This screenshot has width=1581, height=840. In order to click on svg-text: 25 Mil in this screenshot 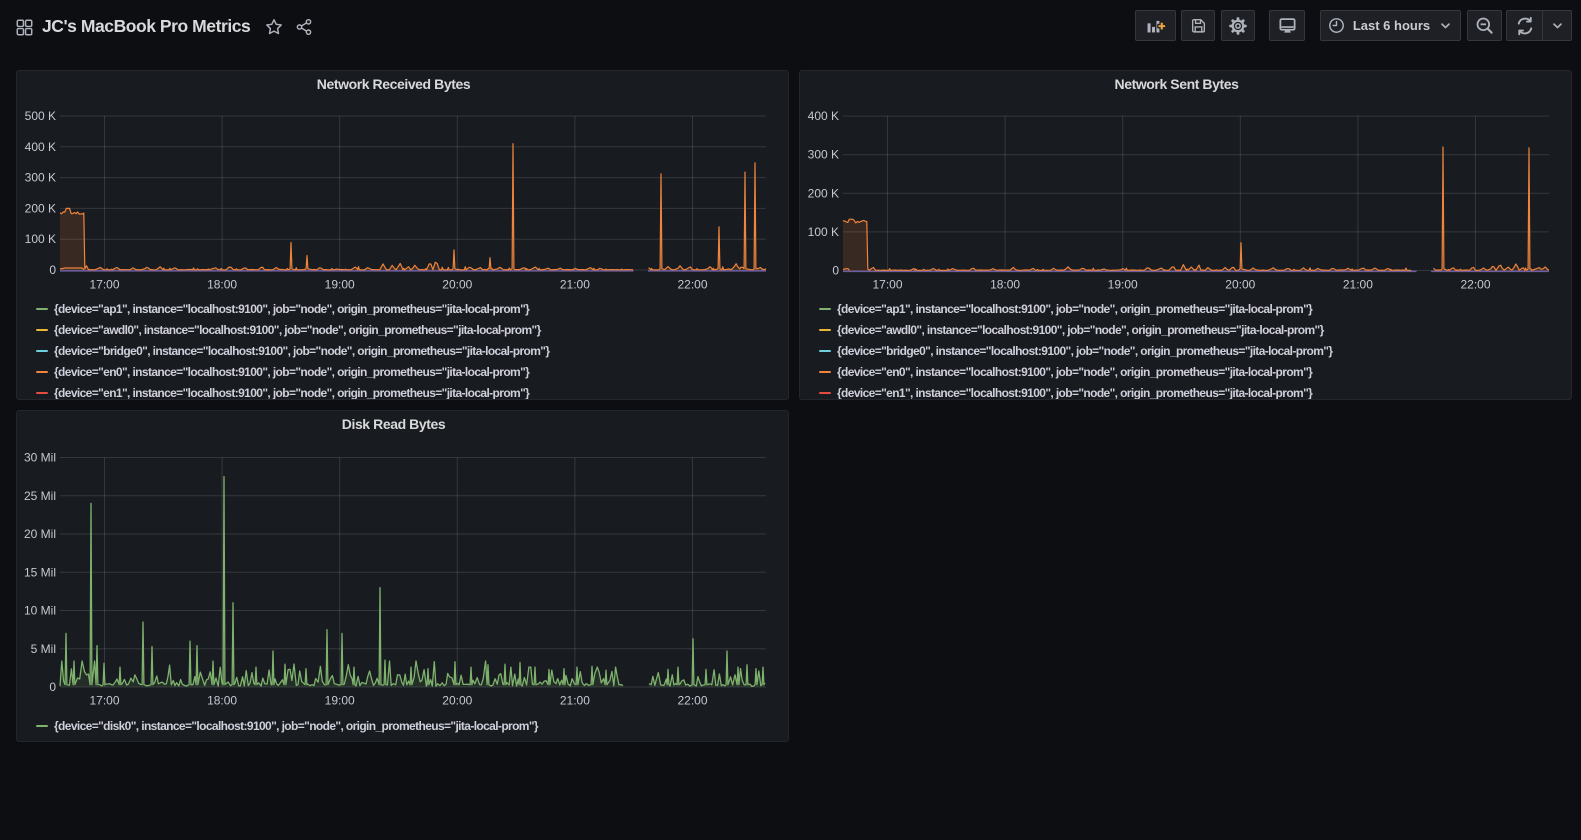, I will do `click(40, 496)`.